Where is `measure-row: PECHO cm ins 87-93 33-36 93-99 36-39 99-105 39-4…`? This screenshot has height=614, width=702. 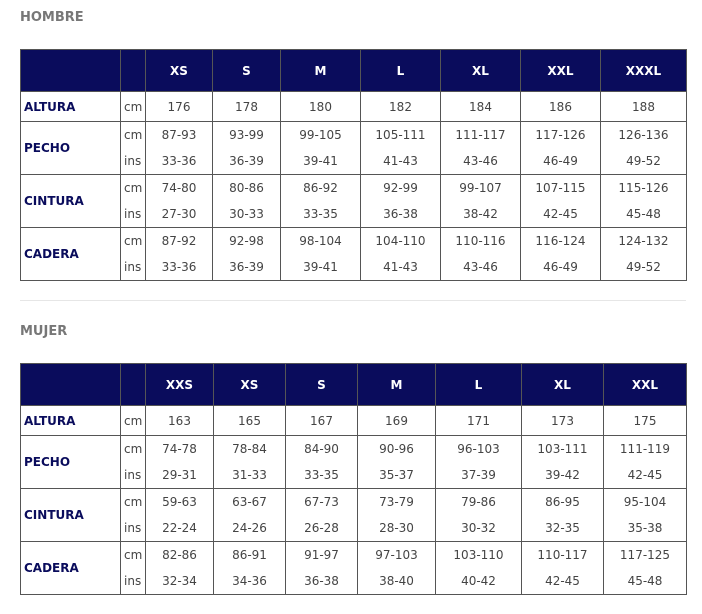 measure-row: PECHO cm ins 87-93 33-36 93-99 36-39 99-105 39-4… is located at coordinates (353, 148).